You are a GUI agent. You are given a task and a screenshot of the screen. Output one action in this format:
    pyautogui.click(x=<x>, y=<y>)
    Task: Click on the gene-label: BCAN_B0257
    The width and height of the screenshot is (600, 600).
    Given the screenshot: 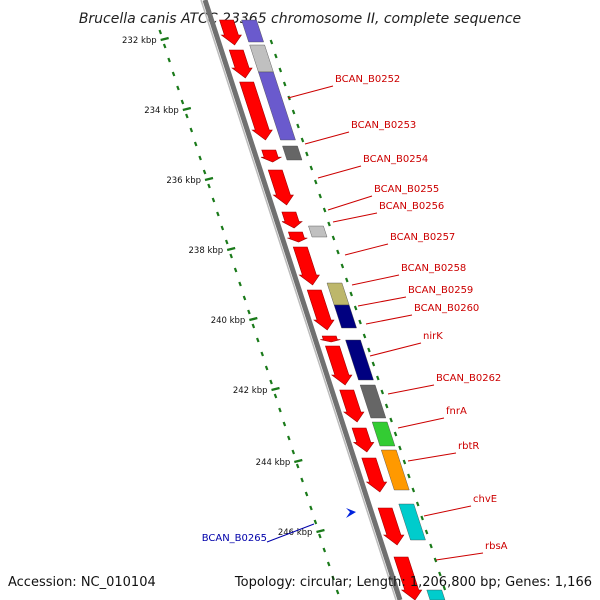 What is the action you would take?
    pyautogui.click(x=422, y=237)
    